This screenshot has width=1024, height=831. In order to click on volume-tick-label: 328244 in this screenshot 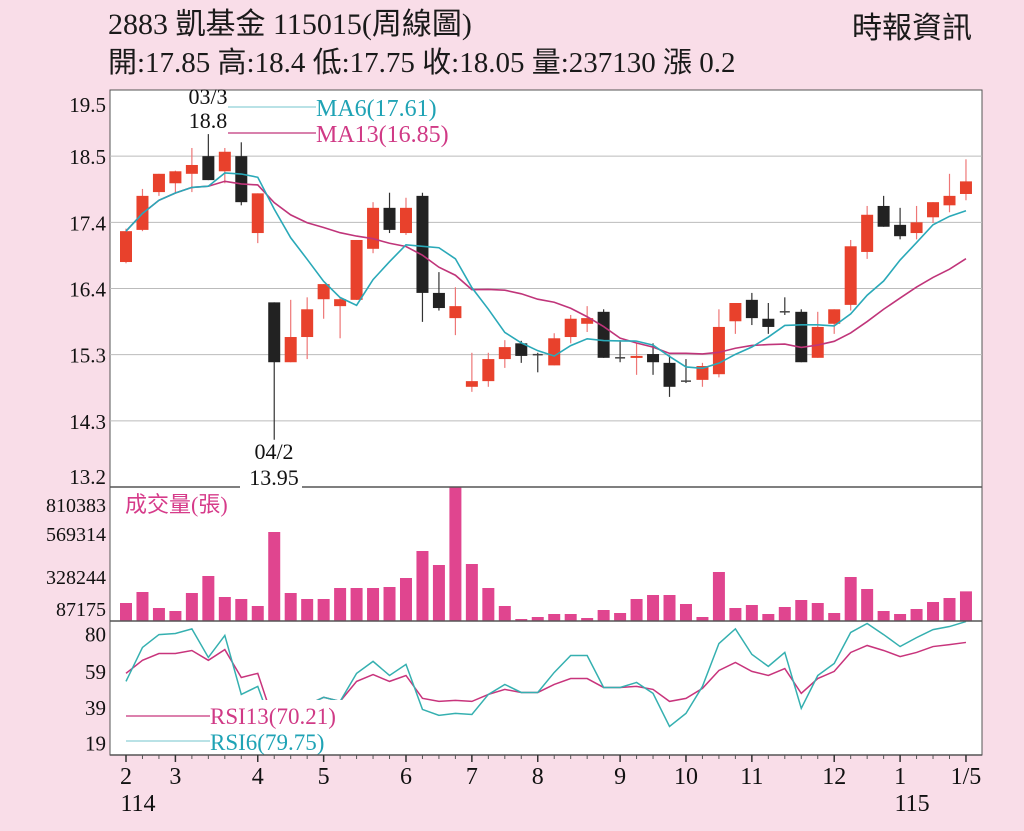, I will do `click(76, 578)`.